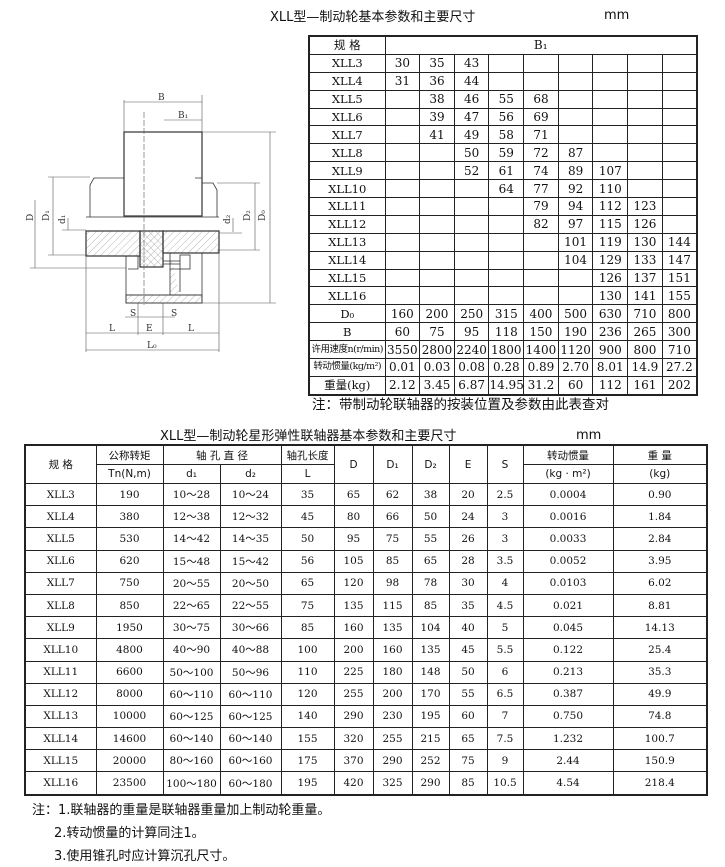  I want to click on table-cell: 0.90, so click(660, 494).